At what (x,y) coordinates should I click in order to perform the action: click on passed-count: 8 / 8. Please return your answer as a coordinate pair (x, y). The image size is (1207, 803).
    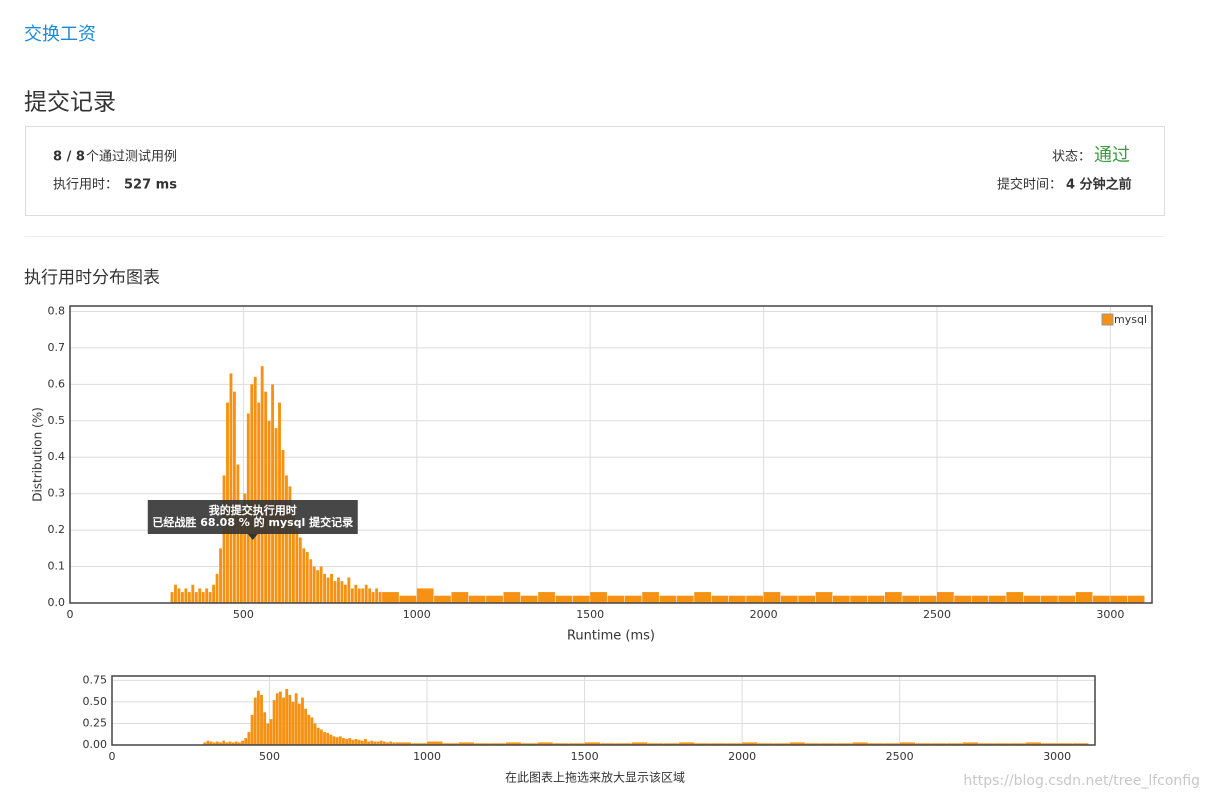
    Looking at the image, I should click on (69, 157).